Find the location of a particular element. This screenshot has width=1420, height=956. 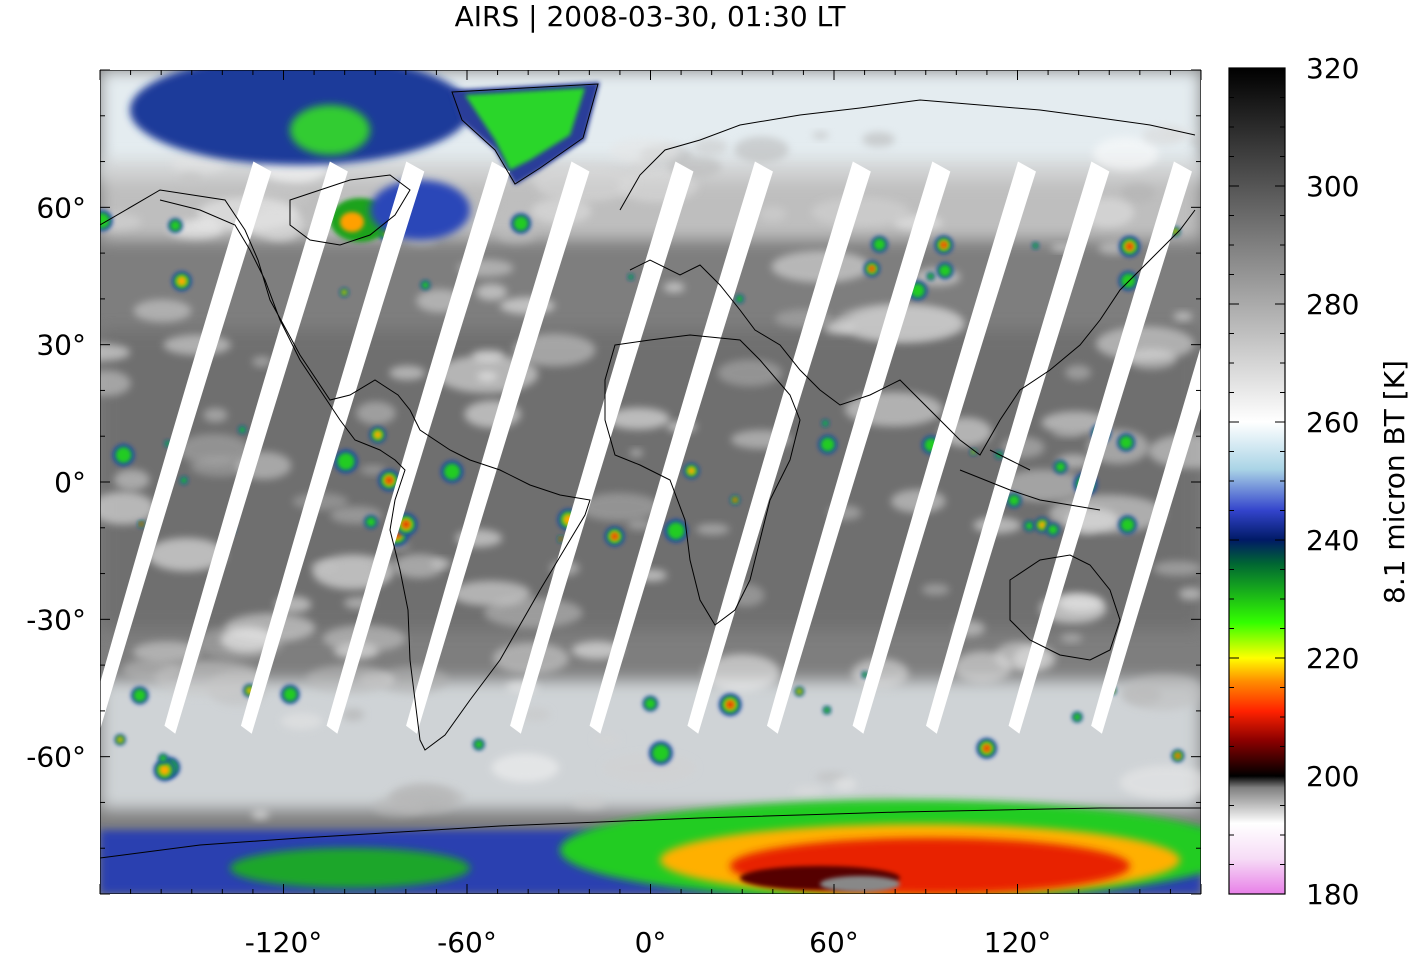

colorbar-fill is located at coordinates (1257, 481).